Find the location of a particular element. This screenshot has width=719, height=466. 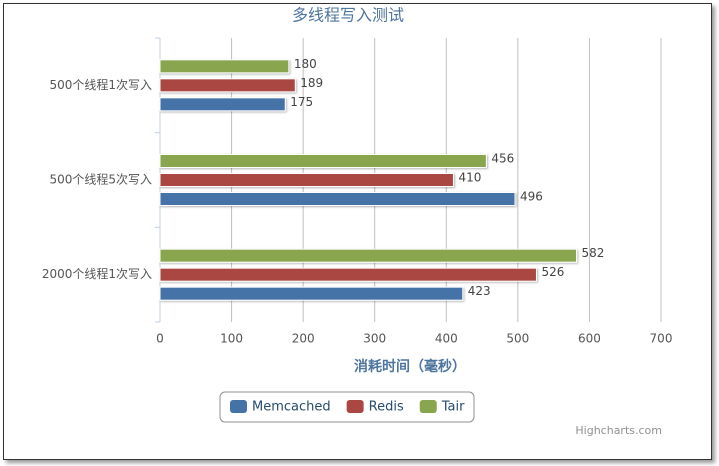

data-label: 423 is located at coordinates (479, 291).